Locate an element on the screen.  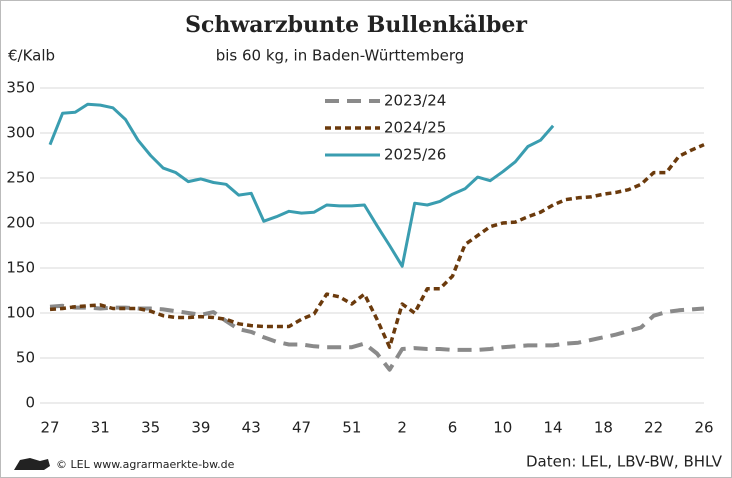
line is located at coordinates (377, 337).